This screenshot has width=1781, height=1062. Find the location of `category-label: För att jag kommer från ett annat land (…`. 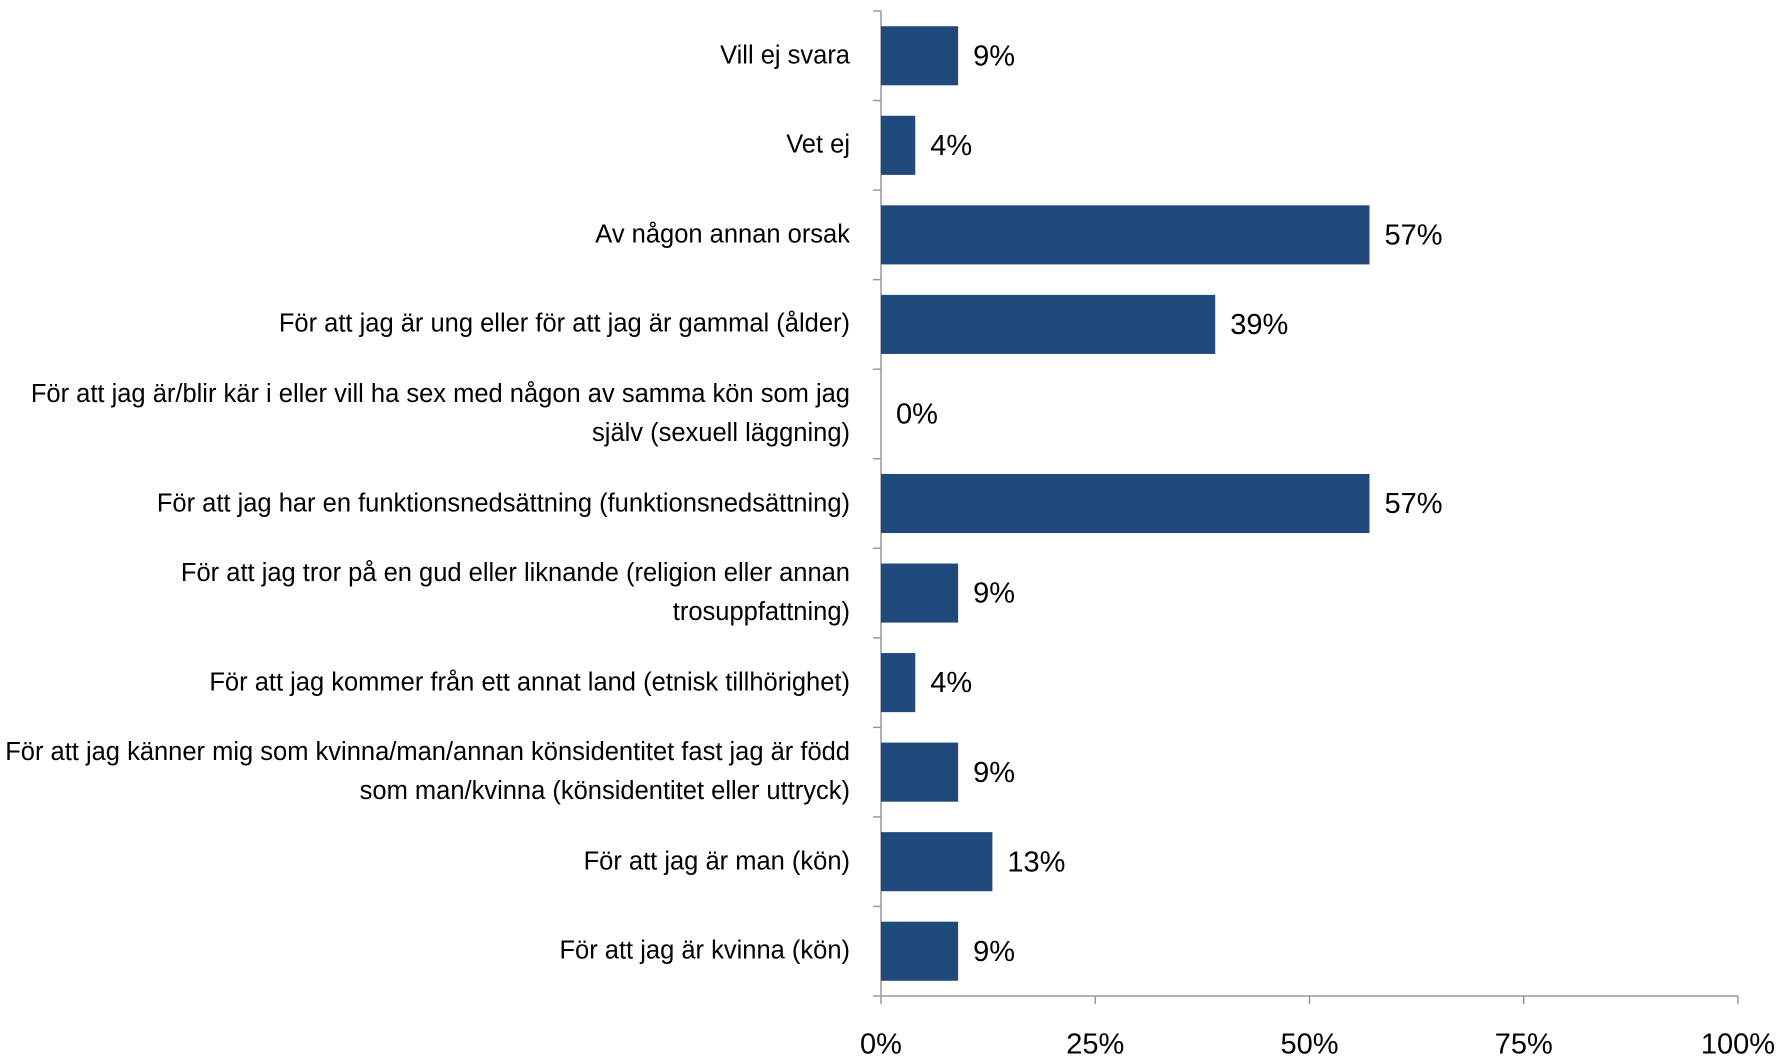

category-label: För att jag kommer från ett annat land (… is located at coordinates (529, 682).